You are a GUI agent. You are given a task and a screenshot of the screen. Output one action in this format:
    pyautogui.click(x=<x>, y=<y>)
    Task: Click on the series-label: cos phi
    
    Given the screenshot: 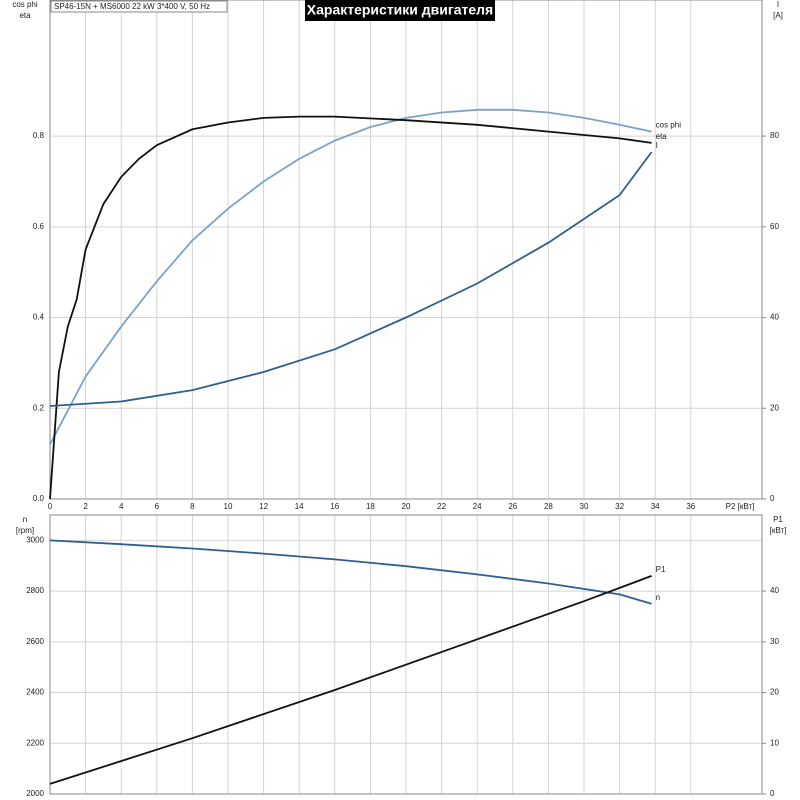 What is the action you would take?
    pyautogui.click(x=669, y=125)
    